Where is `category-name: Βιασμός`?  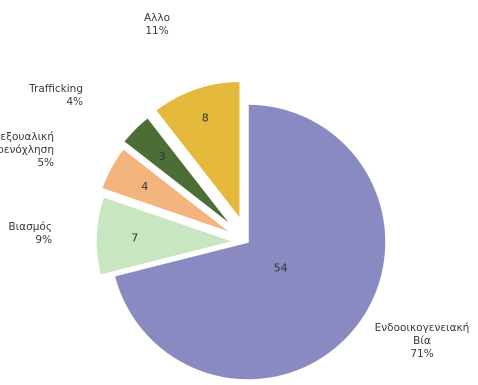 category-name: Βιασμός is located at coordinates (30, 227).